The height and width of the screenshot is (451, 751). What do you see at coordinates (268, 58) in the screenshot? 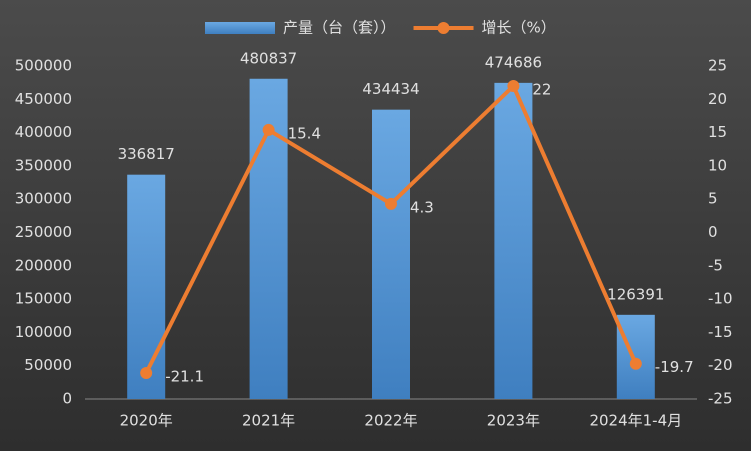
I see `bar-value-label: 480837` at bounding box center [268, 58].